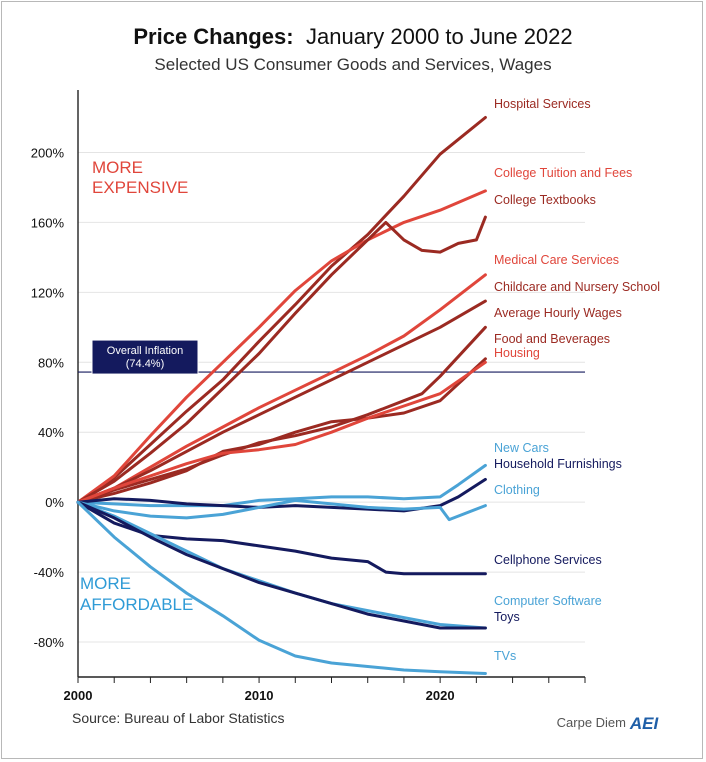 This screenshot has width=706, height=762. Describe the element at coordinates (517, 490) in the screenshot. I see `series-label-clothing: Clothing` at that location.